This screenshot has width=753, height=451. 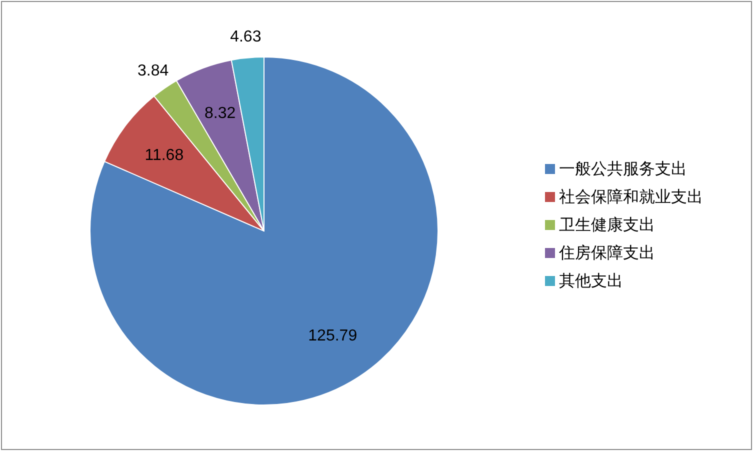 What do you see at coordinates (246, 37) in the screenshot?
I see `data-label: 4.63` at bounding box center [246, 37].